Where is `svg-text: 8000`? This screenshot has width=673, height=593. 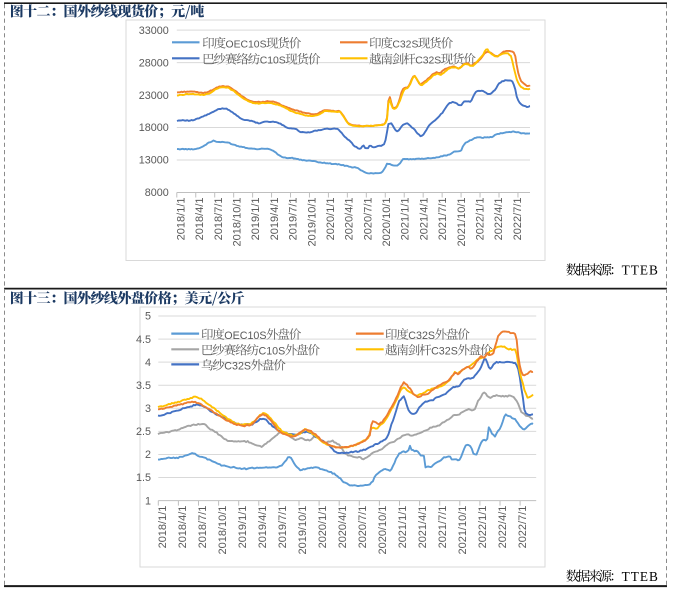
svg-text: 8000 is located at coordinates (157, 193).